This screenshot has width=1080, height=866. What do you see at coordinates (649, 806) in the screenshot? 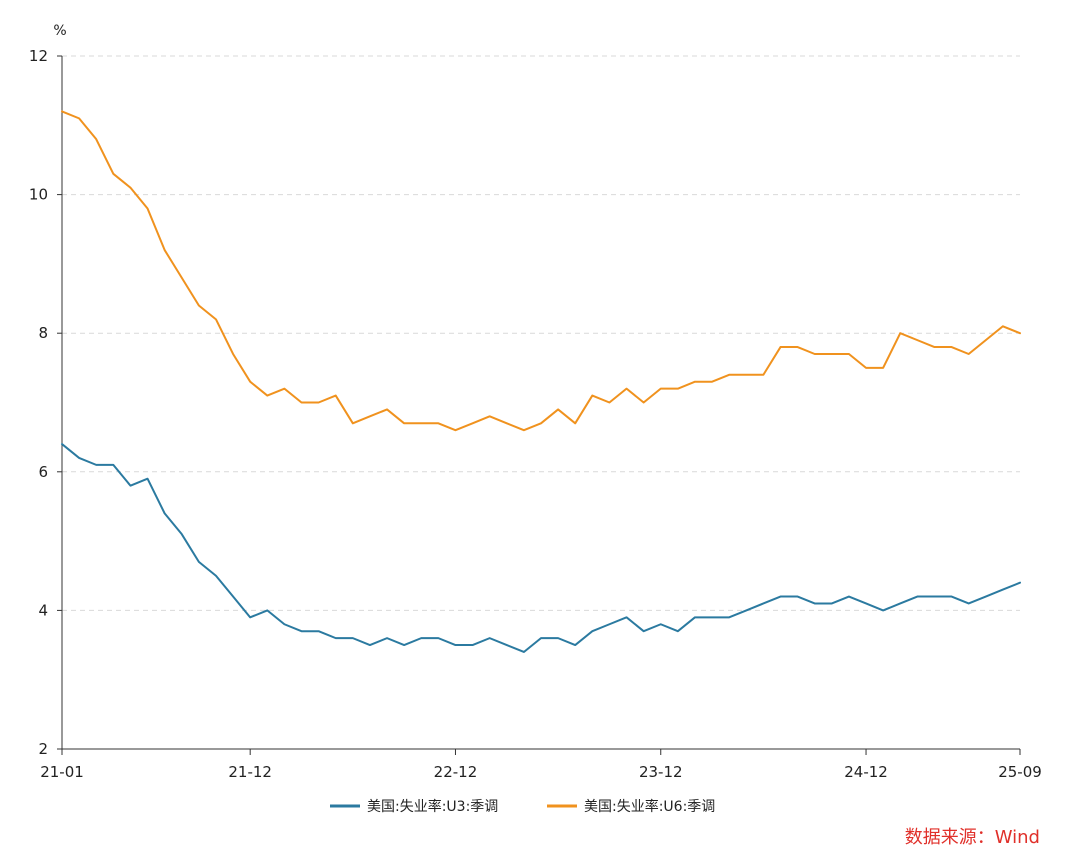
I see `legend-label-2: 美国:失业率:U6:季调` at bounding box center [649, 806].